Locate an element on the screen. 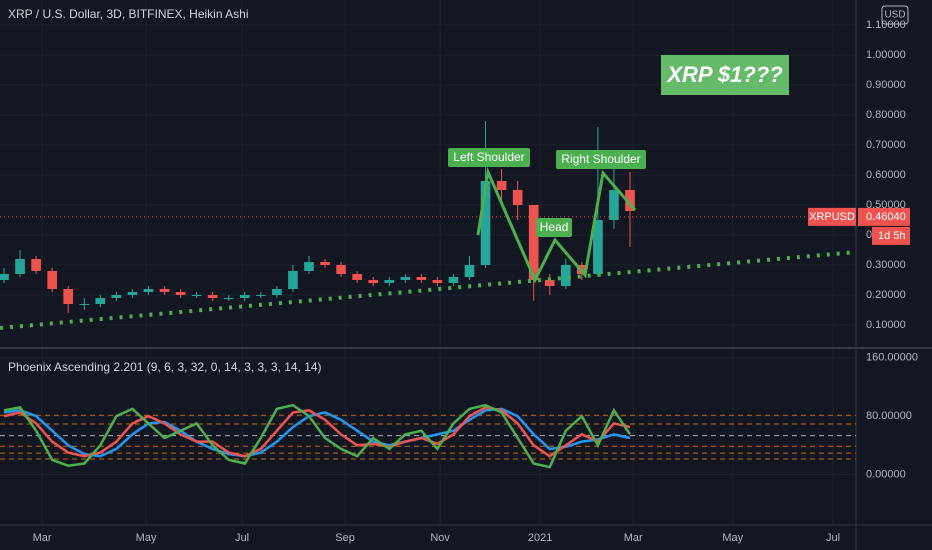 The height and width of the screenshot is (550, 932). annotation: Right Shoulder is located at coordinates (600, 159).